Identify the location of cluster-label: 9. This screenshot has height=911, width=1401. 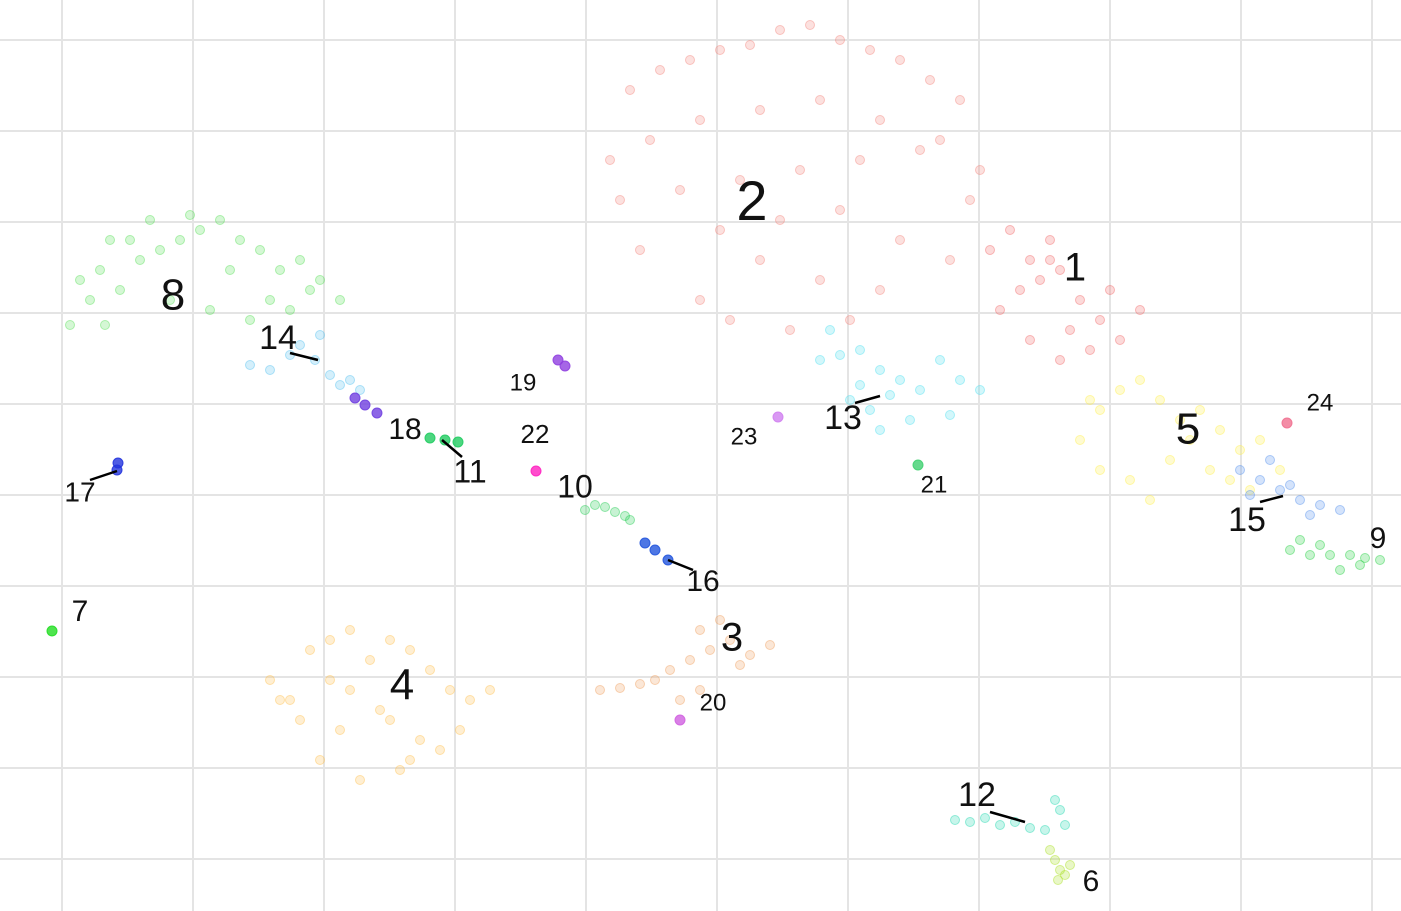
(1378, 538).